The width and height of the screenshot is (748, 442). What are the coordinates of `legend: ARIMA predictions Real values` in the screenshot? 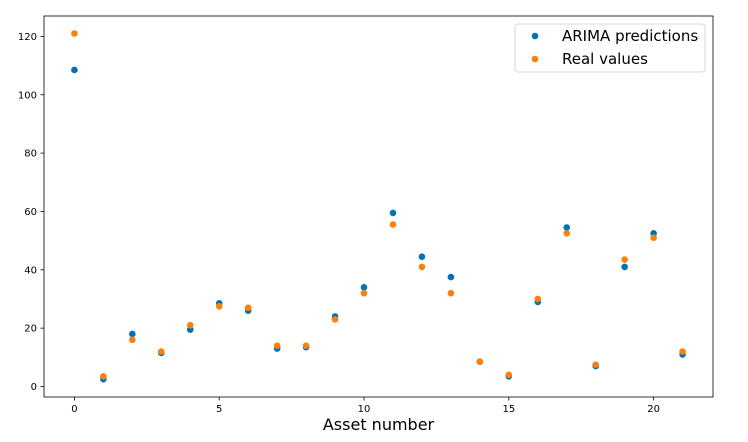 It's located at (610, 48).